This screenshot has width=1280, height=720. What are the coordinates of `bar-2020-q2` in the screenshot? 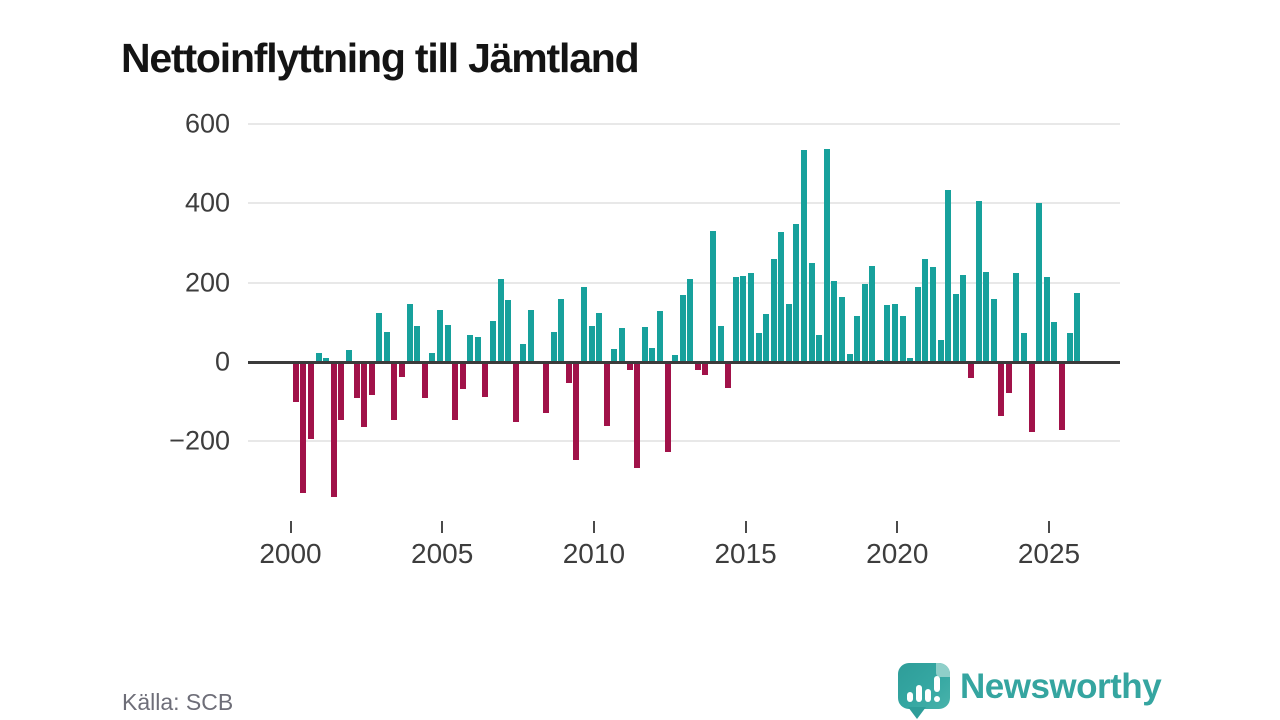 It's located at (910, 359).